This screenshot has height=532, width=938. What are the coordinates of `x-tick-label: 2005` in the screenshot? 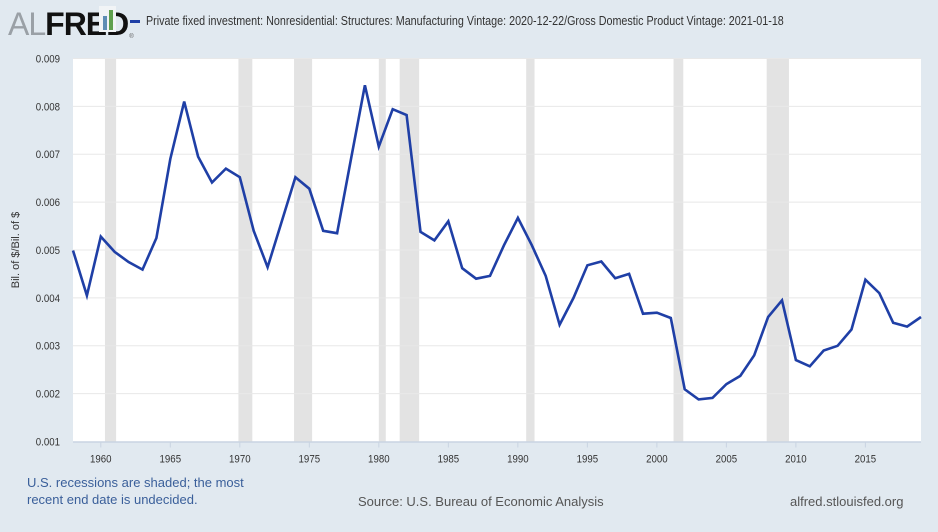 It's located at (727, 460).